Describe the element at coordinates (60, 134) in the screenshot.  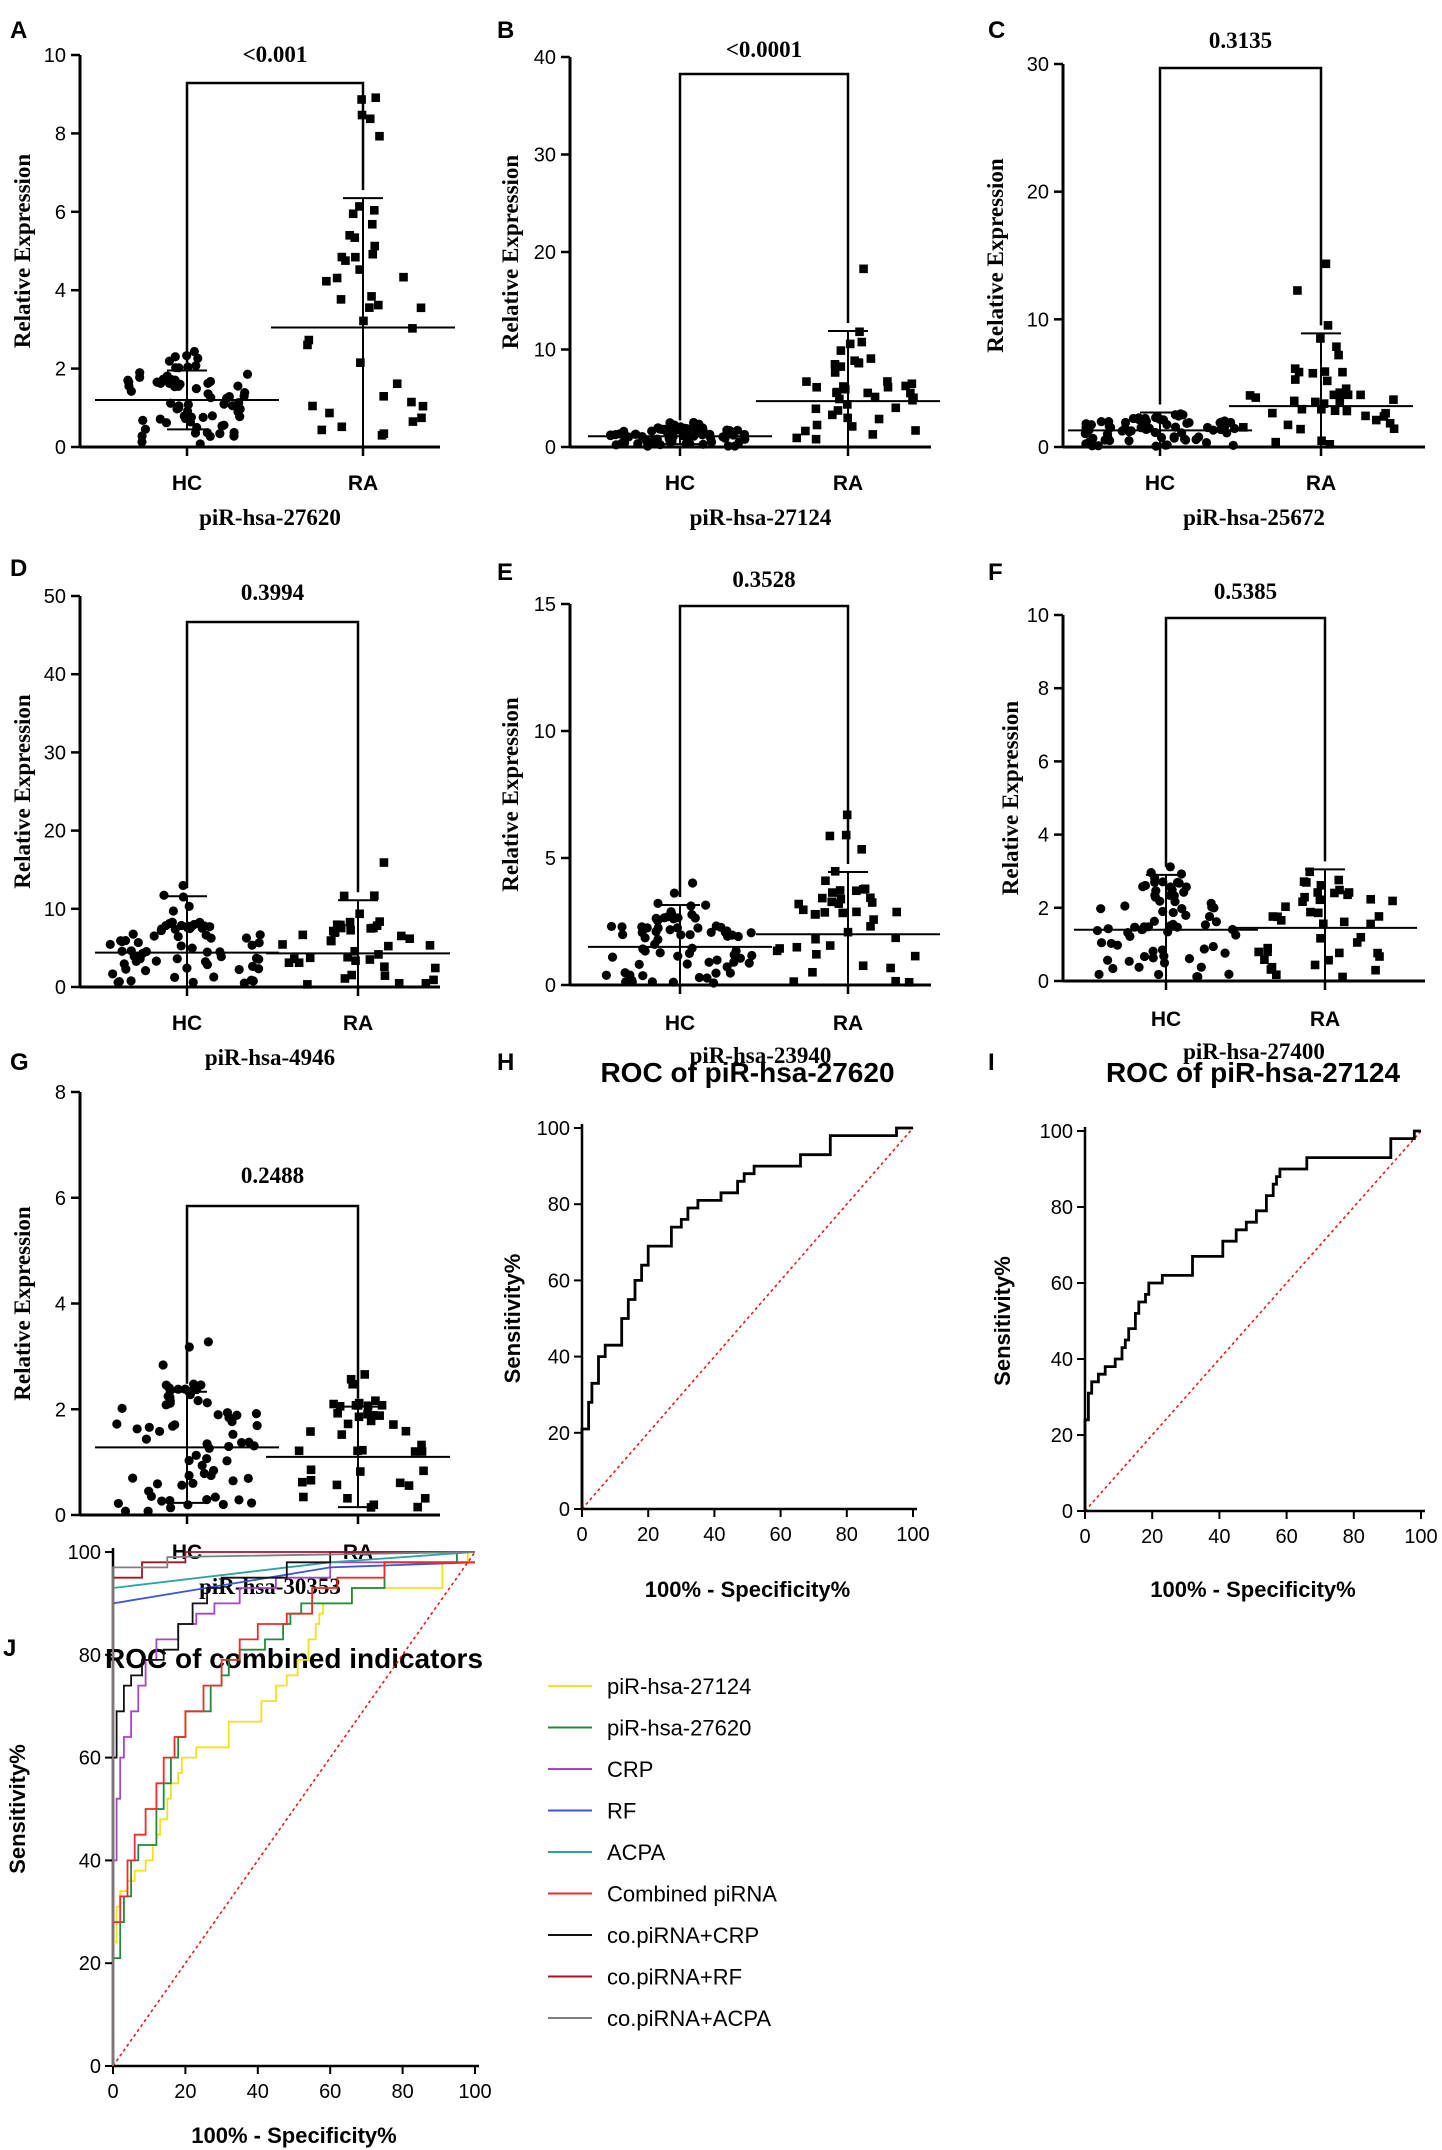
I see `y-tick-label: 8` at that location.